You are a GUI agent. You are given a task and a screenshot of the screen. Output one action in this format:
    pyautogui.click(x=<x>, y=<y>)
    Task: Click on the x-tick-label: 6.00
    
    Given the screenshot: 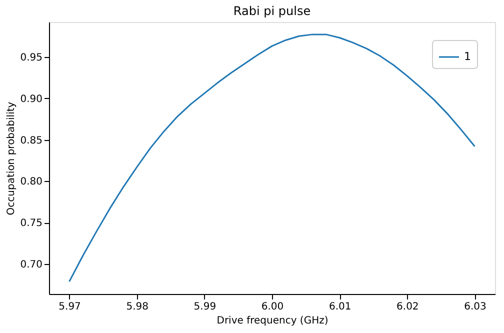 What is the action you would take?
    pyautogui.click(x=272, y=307)
    